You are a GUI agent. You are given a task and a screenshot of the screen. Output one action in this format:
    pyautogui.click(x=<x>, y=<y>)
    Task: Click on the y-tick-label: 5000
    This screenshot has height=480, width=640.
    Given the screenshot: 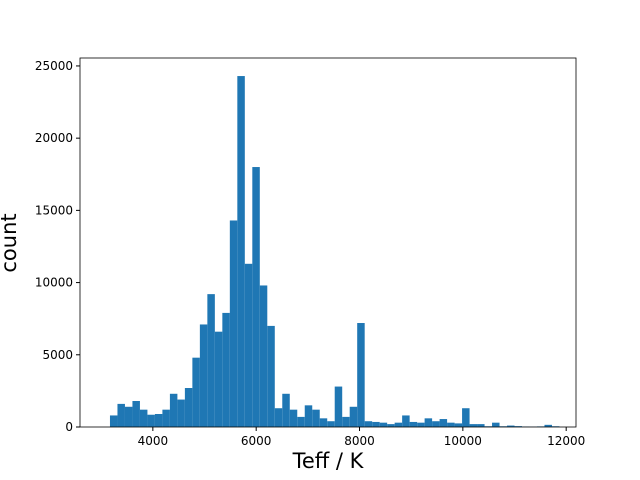 What is the action you would take?
    pyautogui.click(x=57, y=355)
    